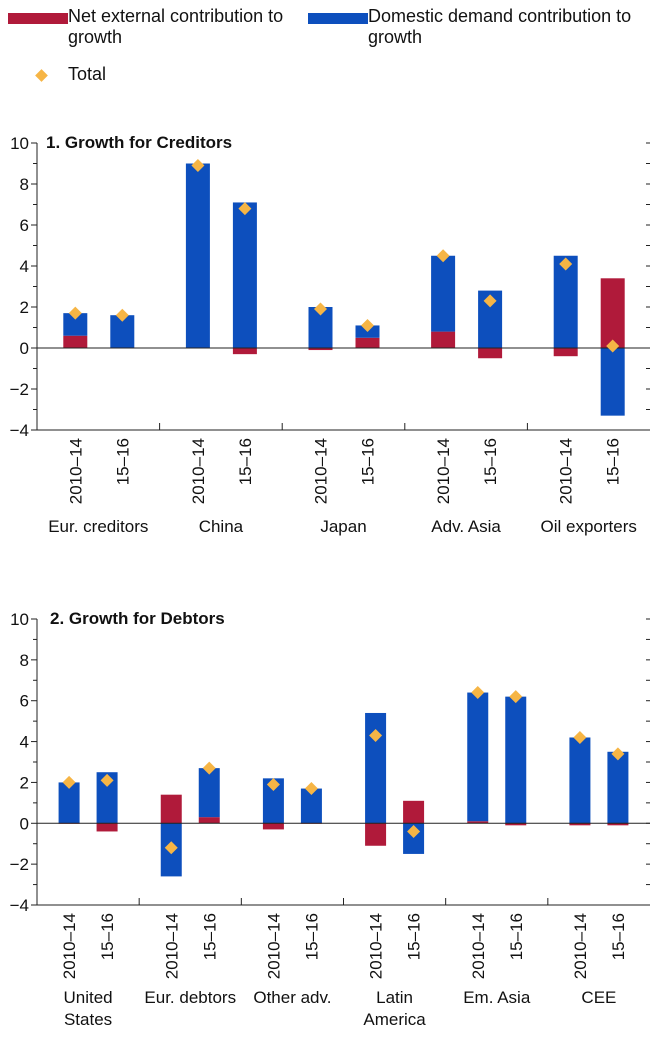  I want to click on chart-title: 2. Growth for Debtors, so click(137, 618).